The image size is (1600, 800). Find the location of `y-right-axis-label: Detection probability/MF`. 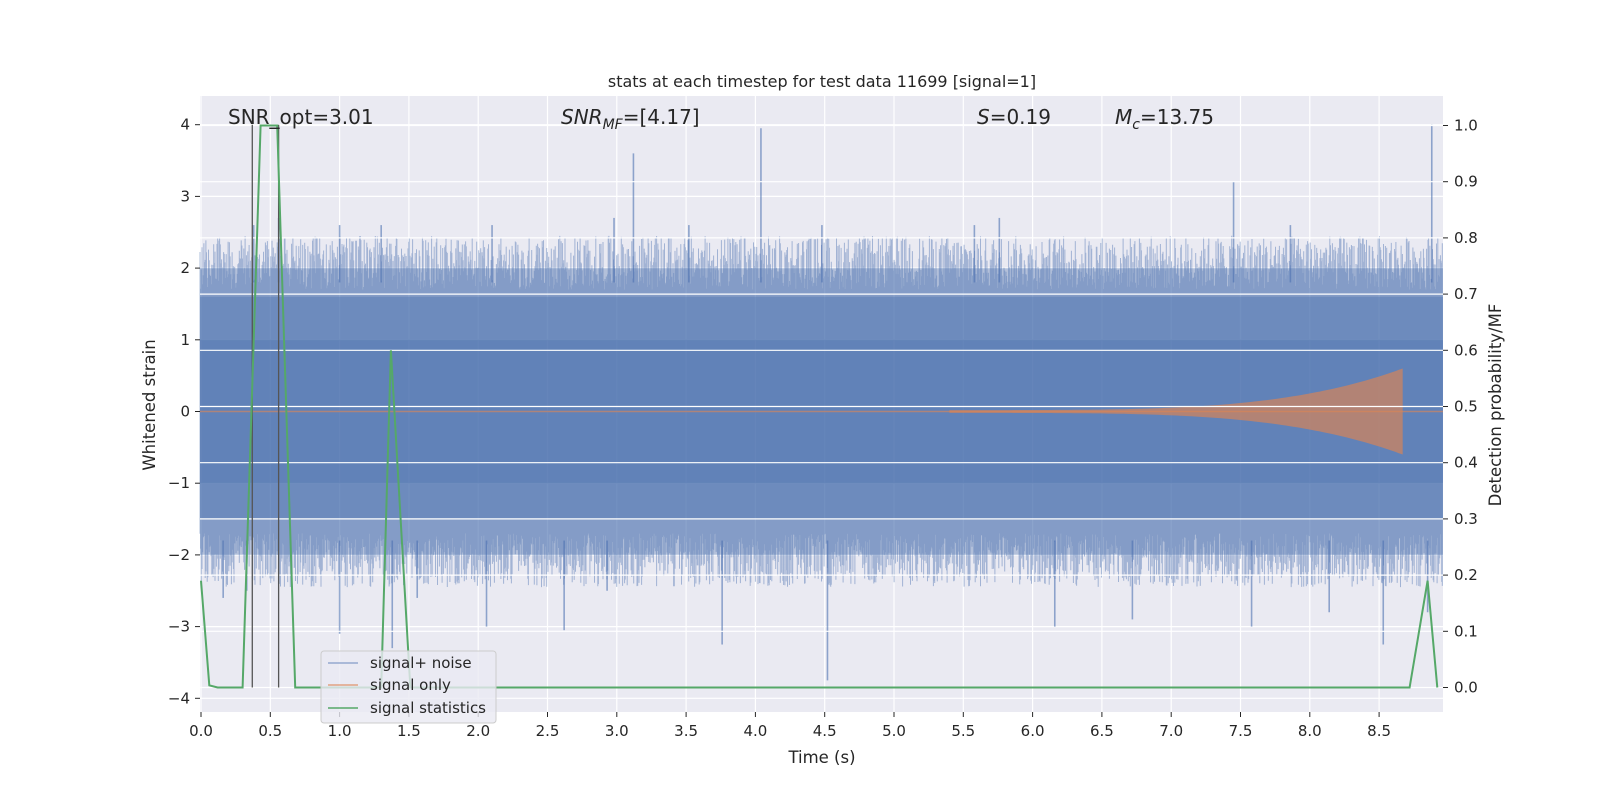

y-right-axis-label: Detection probability/MF is located at coordinates (1495, 405).